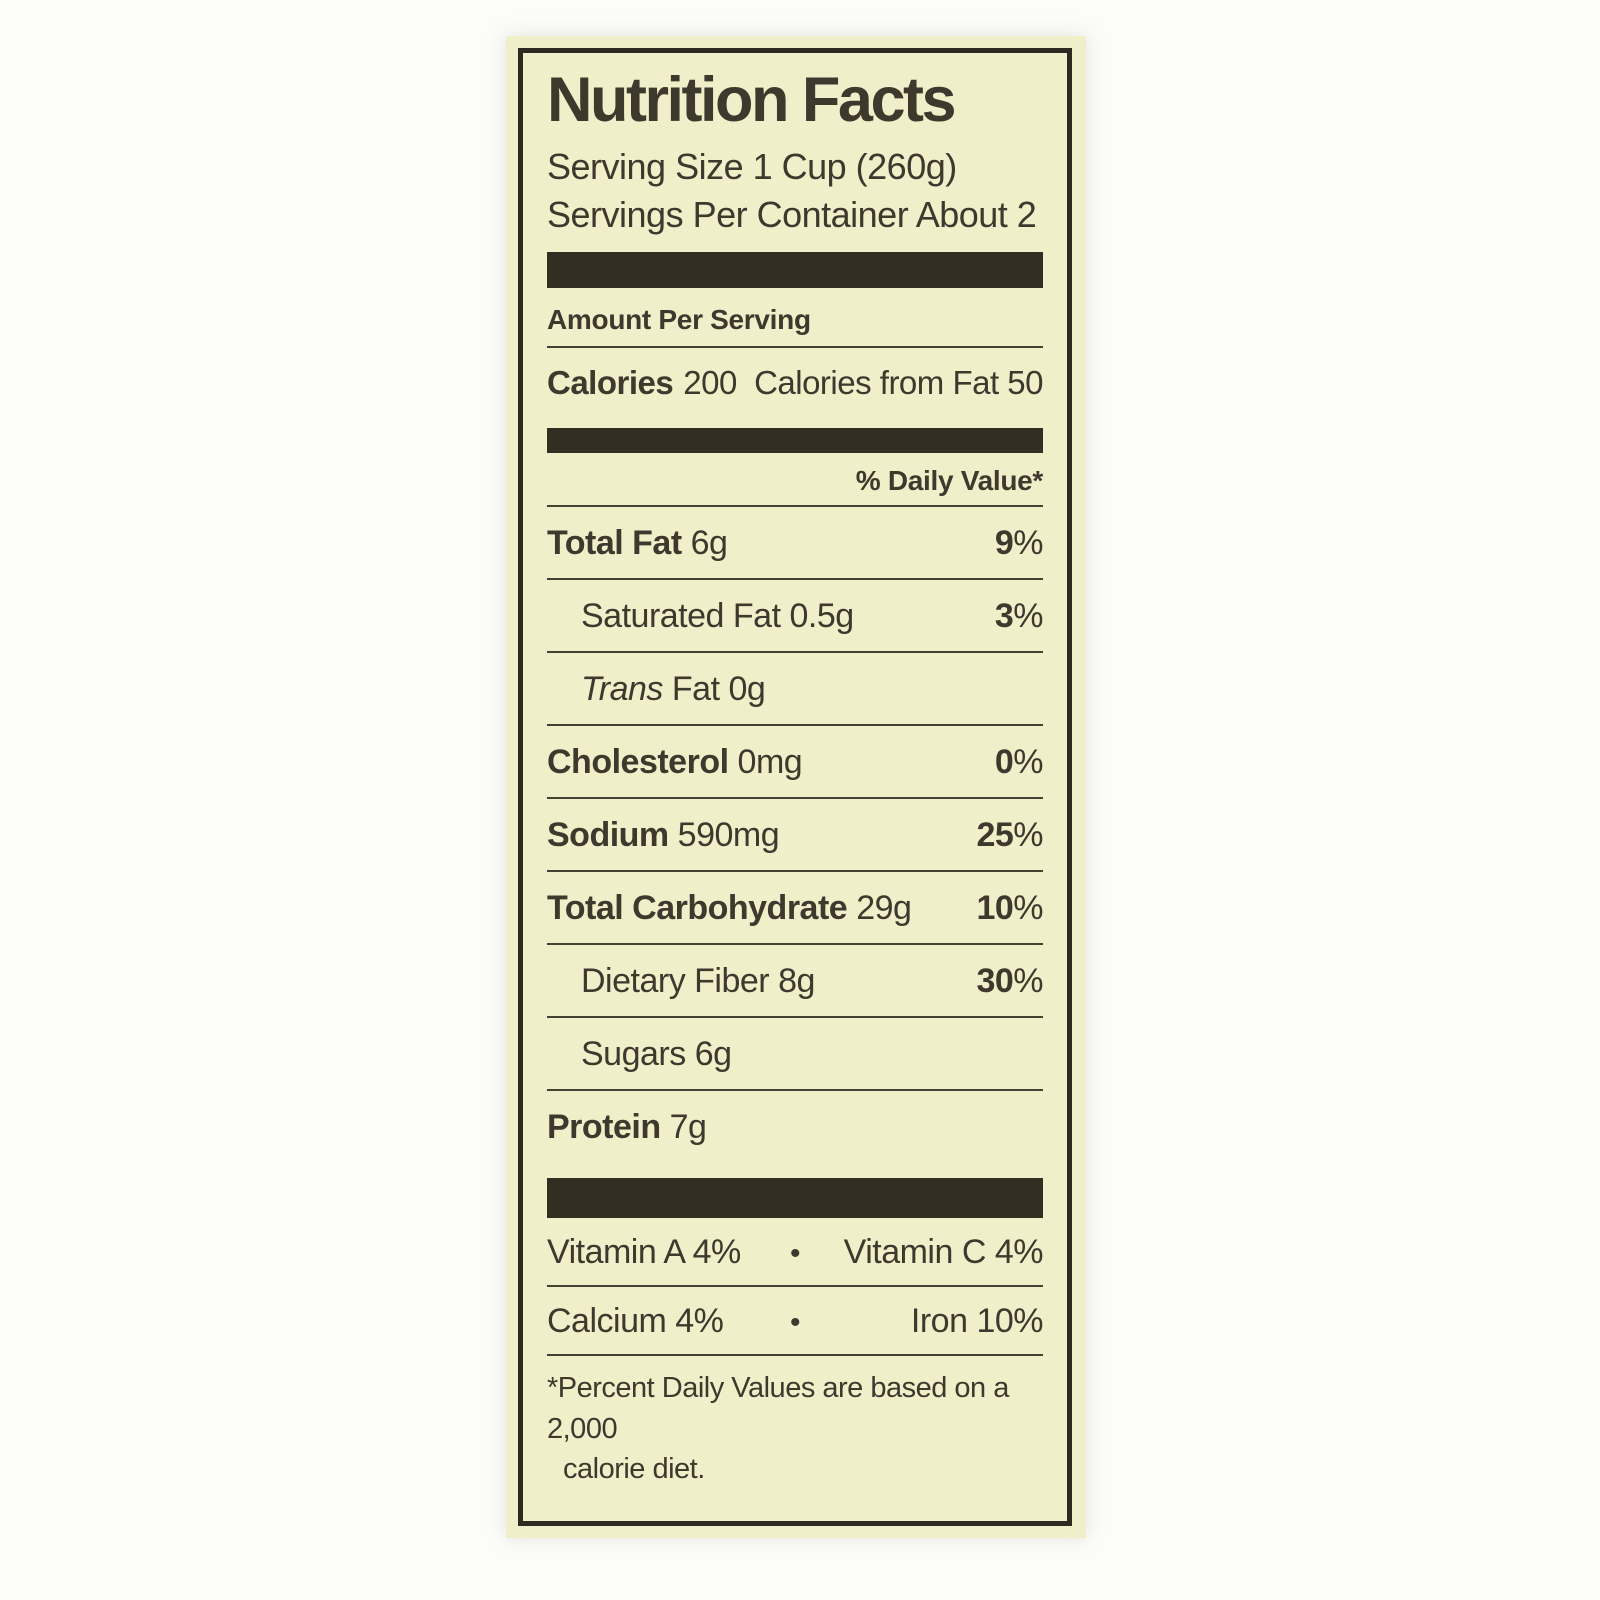 This screenshot has width=1600, height=1600. I want to click on nutrient-row-saturated-fat: Saturated Fat 0.5g 3%, so click(795, 617).